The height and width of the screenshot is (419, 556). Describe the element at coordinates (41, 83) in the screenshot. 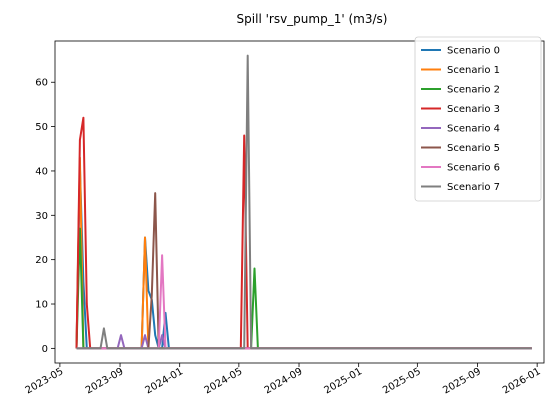

I see `y-tick-label: 60` at that location.